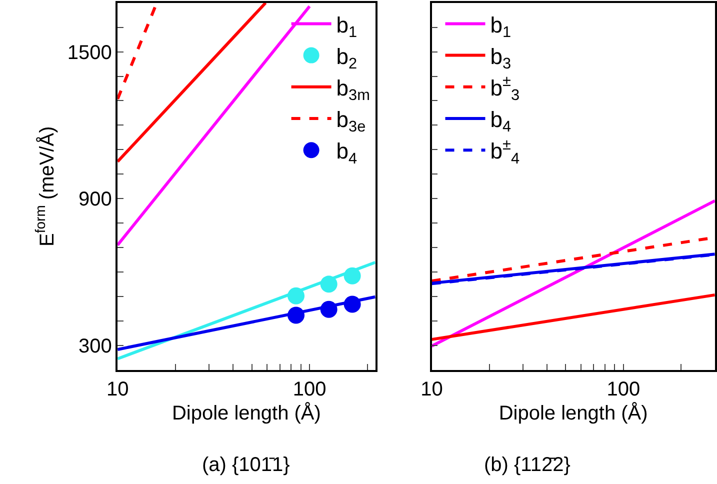 The width and height of the screenshot is (717, 484). Describe the element at coordinates (95, 199) in the screenshot. I see `y-tick-label: 900` at that location.